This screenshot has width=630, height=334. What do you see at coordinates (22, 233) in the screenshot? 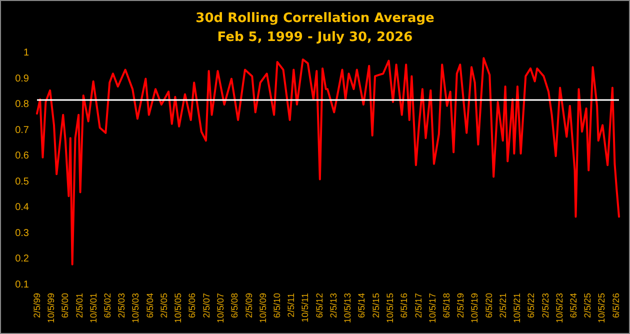
I see `y-tick-label: 0.3` at bounding box center [22, 233].